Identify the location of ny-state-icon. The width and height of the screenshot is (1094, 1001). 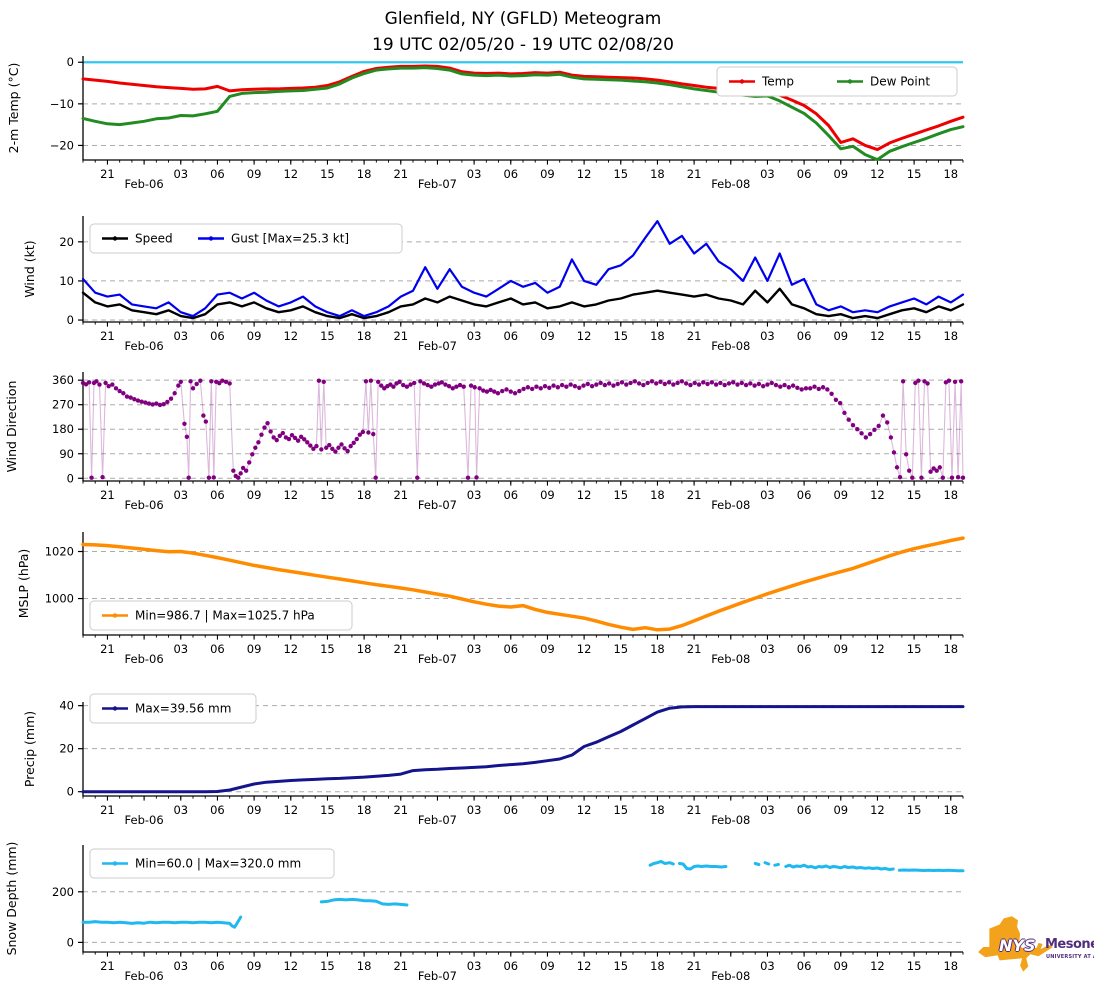
(1015, 944).